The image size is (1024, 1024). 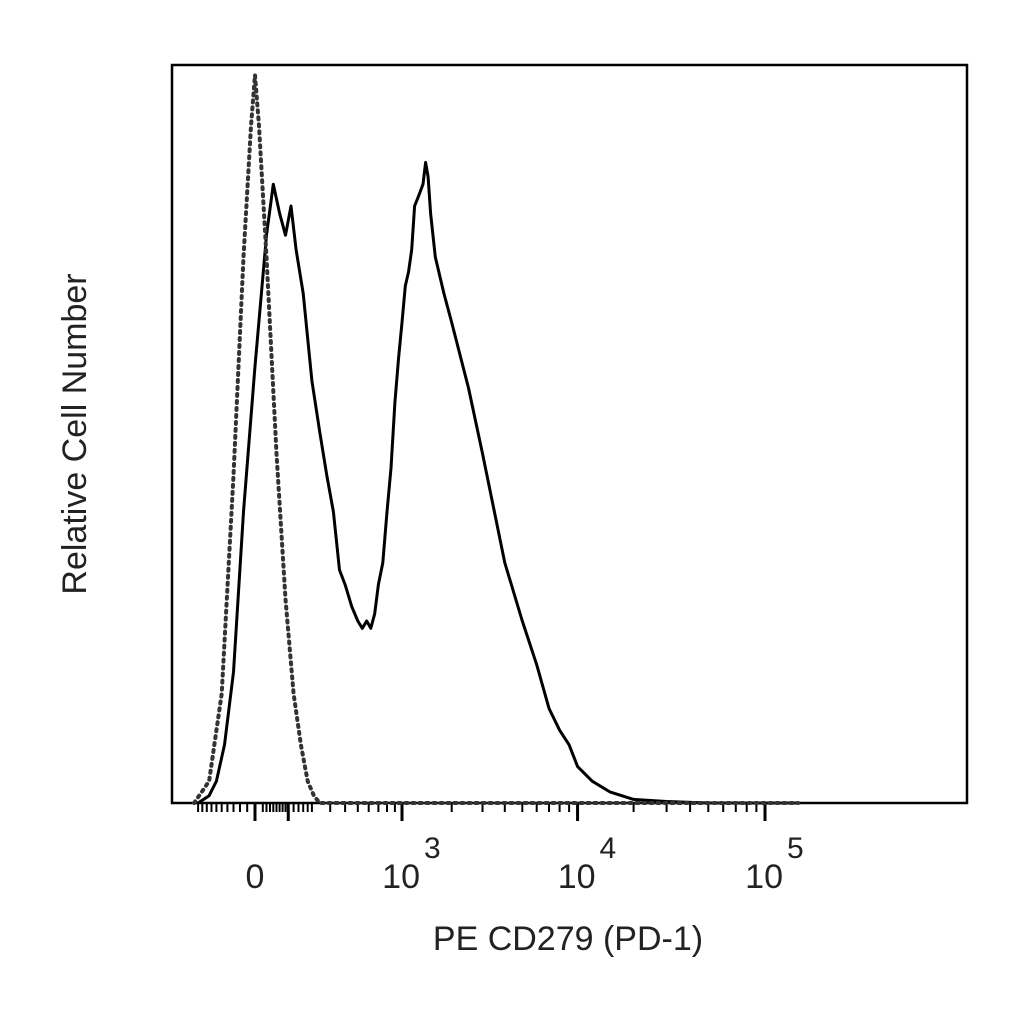 I want to click on x-tick-label: 10⁵, so click(x=774, y=864).